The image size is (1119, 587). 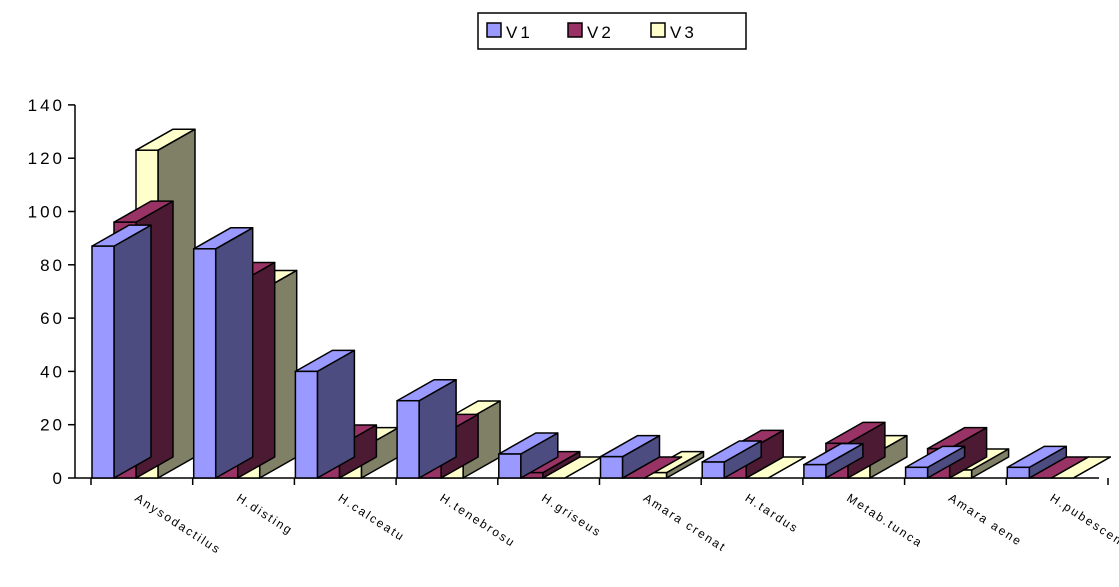 I want to click on legend-swatch-v1, so click(x=494, y=30).